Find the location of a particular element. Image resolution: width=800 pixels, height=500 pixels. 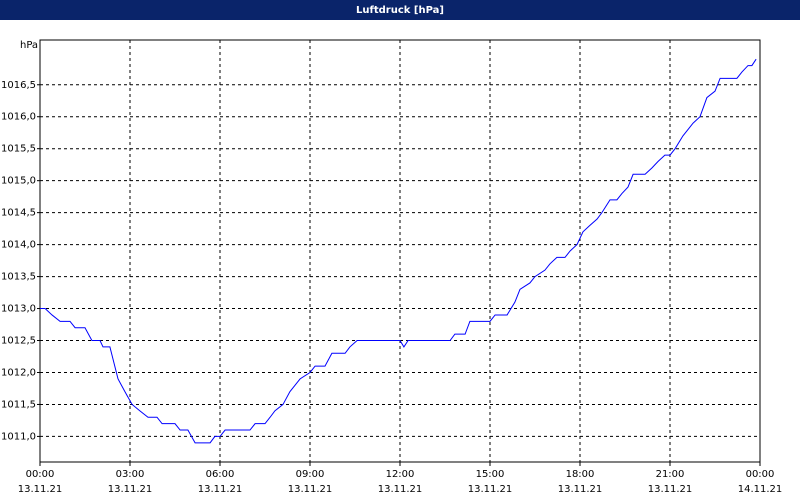

y-tick-label: 1014,5 is located at coordinates (18, 213).